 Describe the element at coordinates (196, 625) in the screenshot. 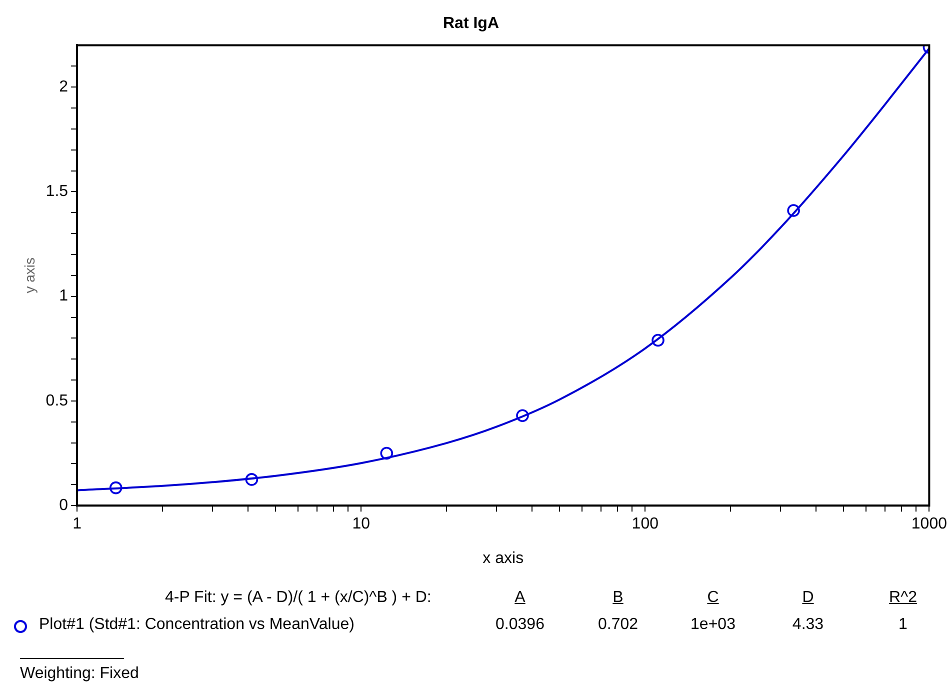

I see `legend-label: Plot#1 (Std#1: Concentration vs MeanValue)` at that location.